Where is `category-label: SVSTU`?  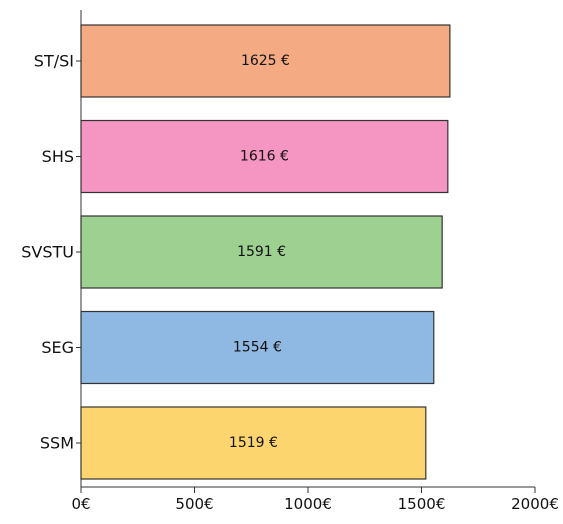 category-label: SVSTU is located at coordinates (47, 252).